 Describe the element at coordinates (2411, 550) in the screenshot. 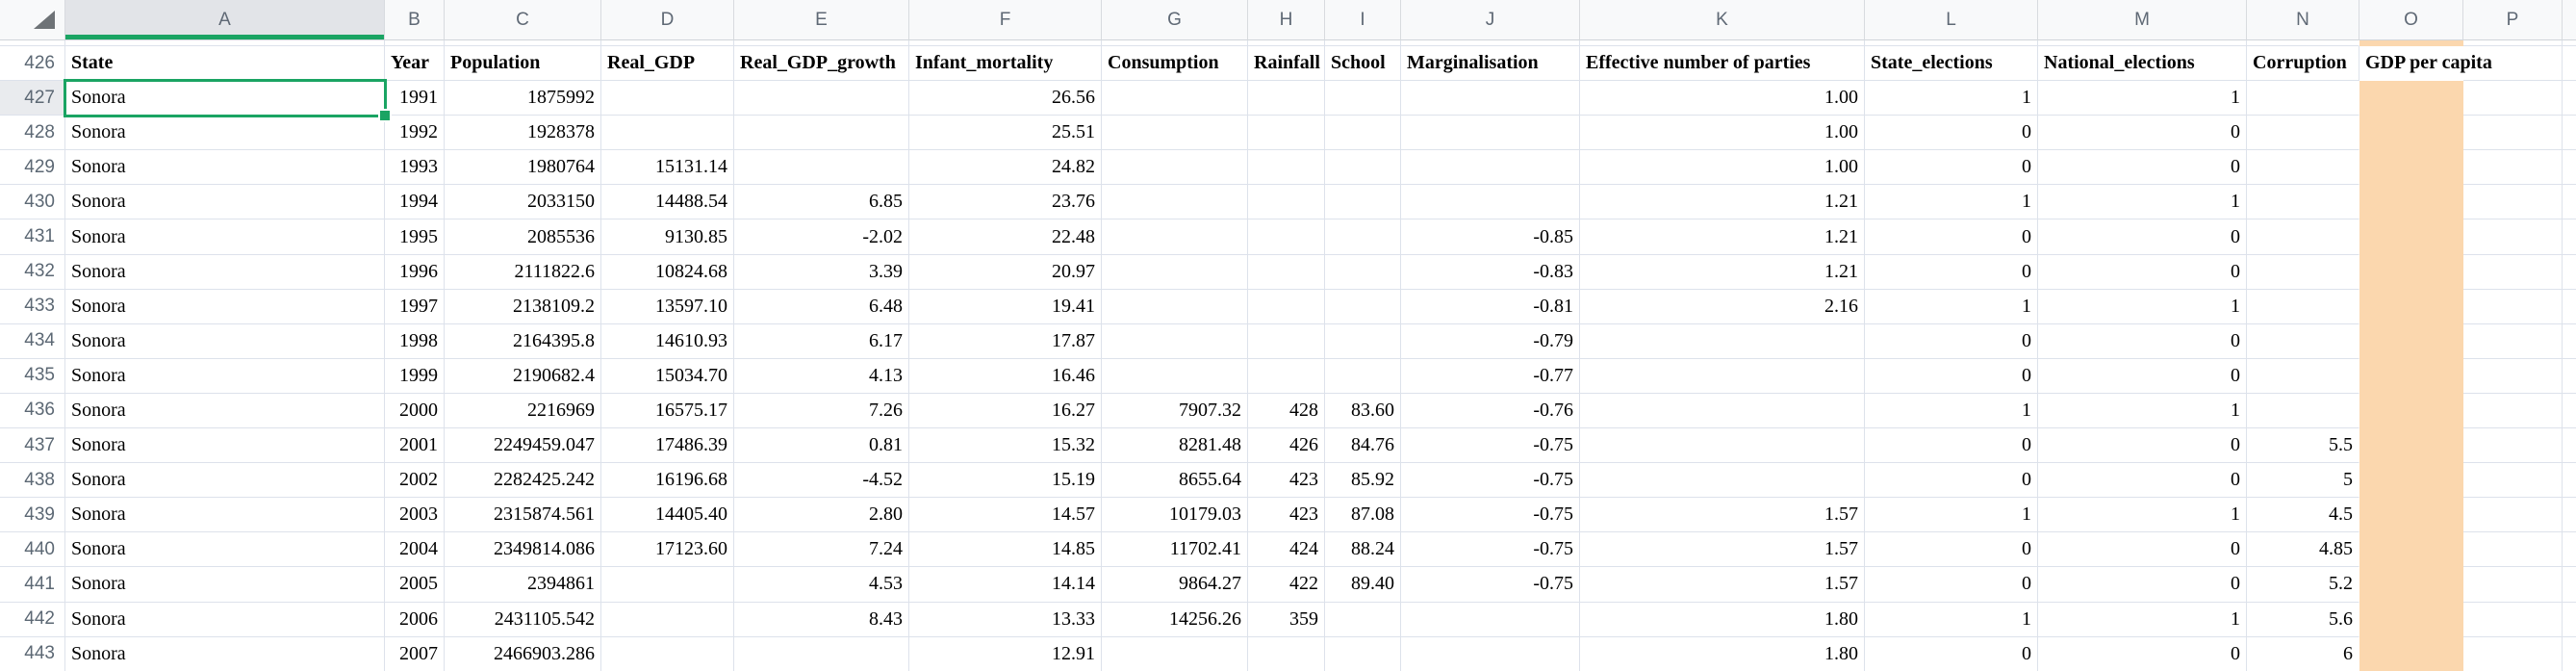

I see `cell-O440` at that location.